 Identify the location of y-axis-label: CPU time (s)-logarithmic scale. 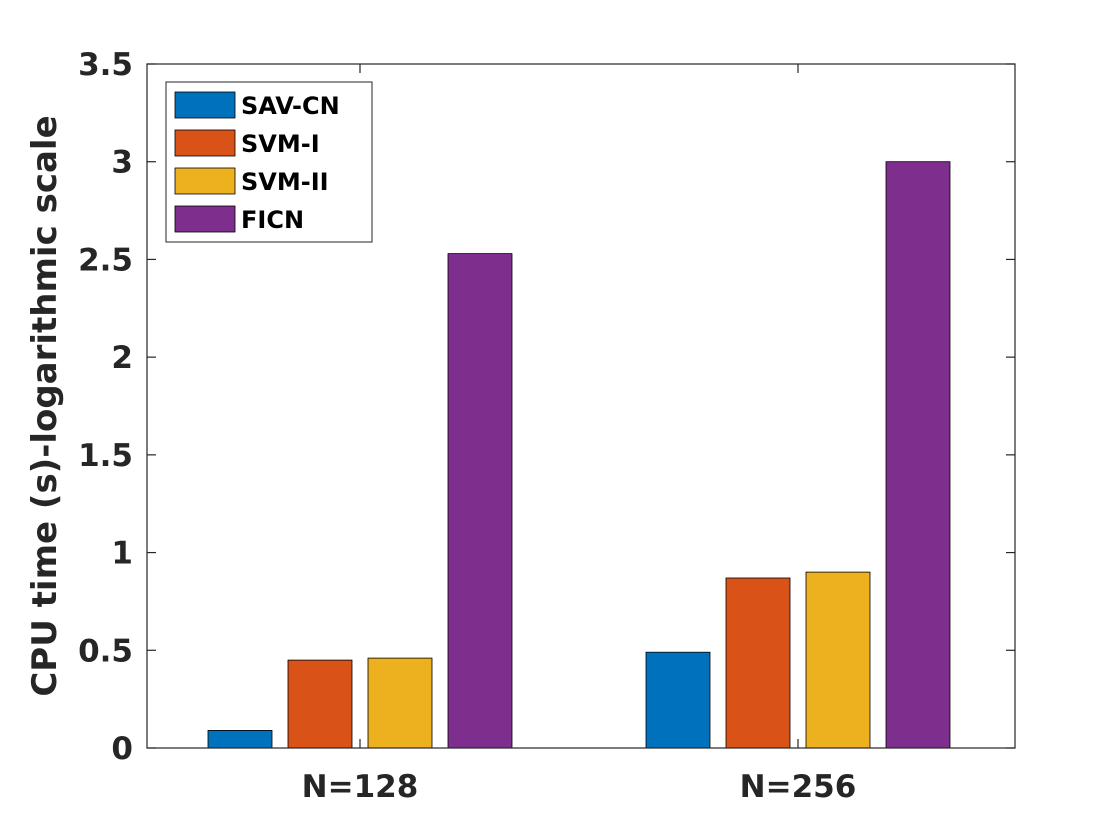
(45, 405).